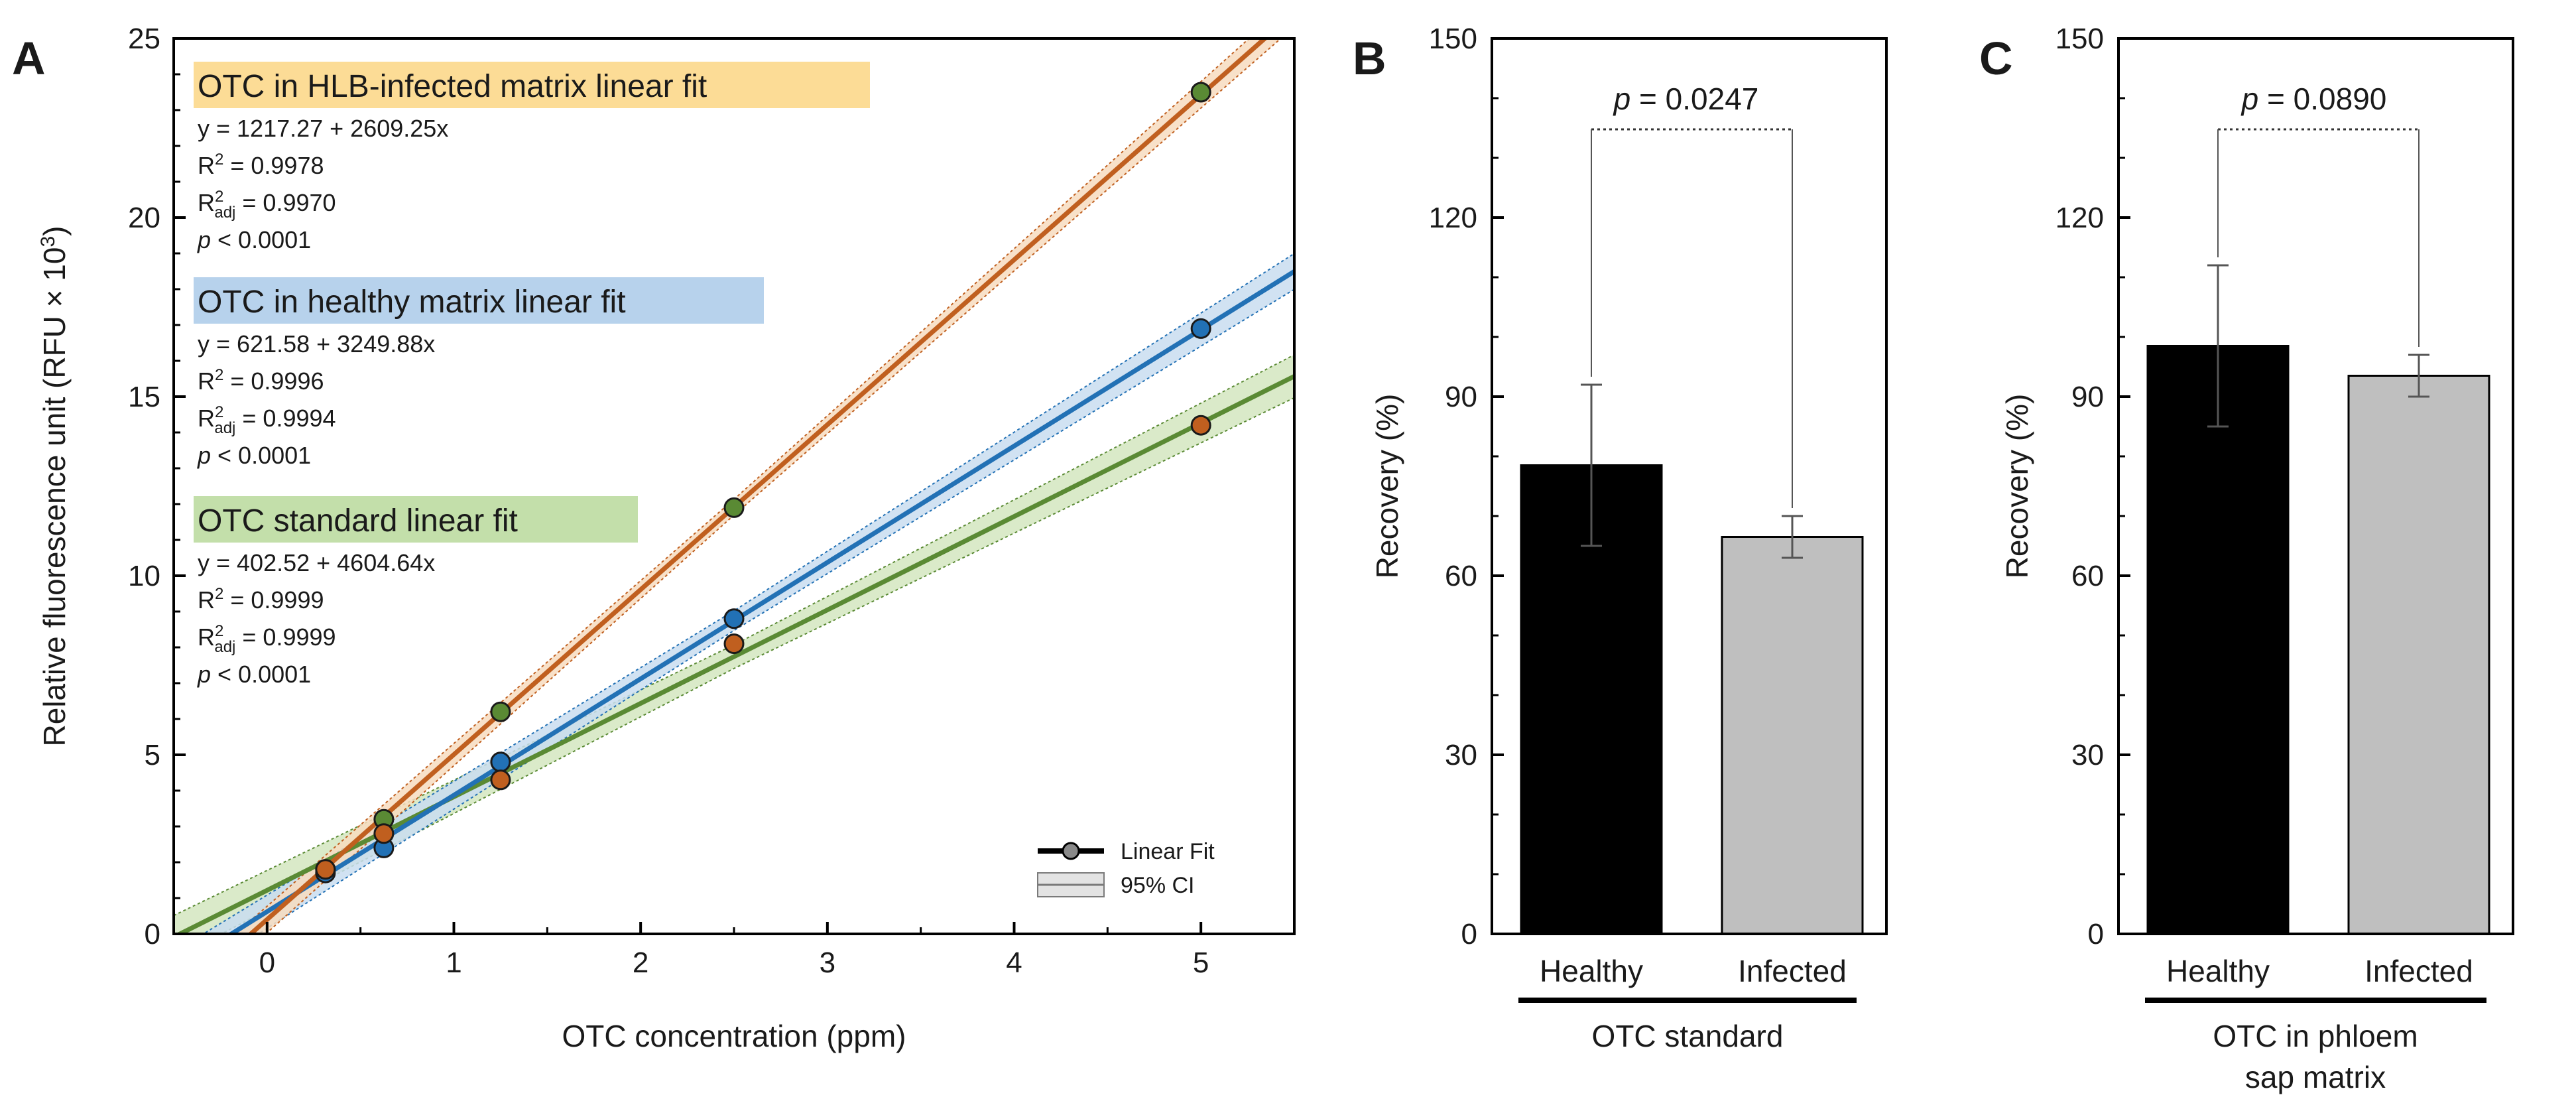 The width and height of the screenshot is (2576, 1107). I want to click on y-tick-label: 25, so click(144, 39).